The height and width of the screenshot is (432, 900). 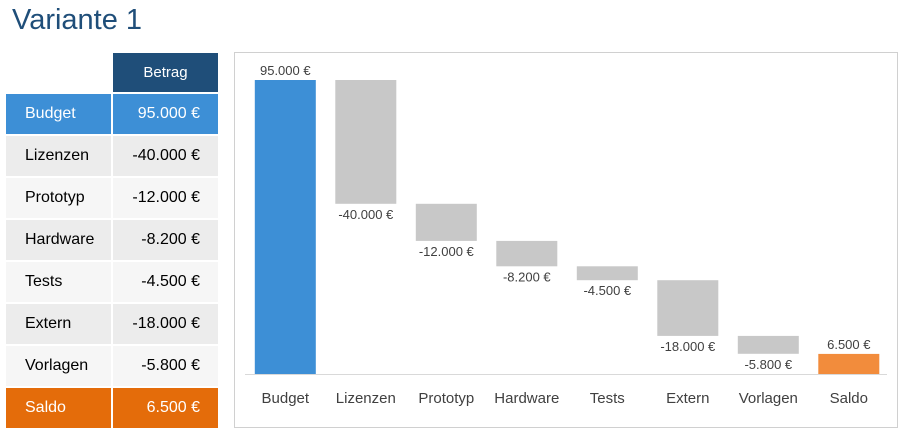 What do you see at coordinates (58, 366) in the screenshot?
I see `row-label: Vorlagen` at bounding box center [58, 366].